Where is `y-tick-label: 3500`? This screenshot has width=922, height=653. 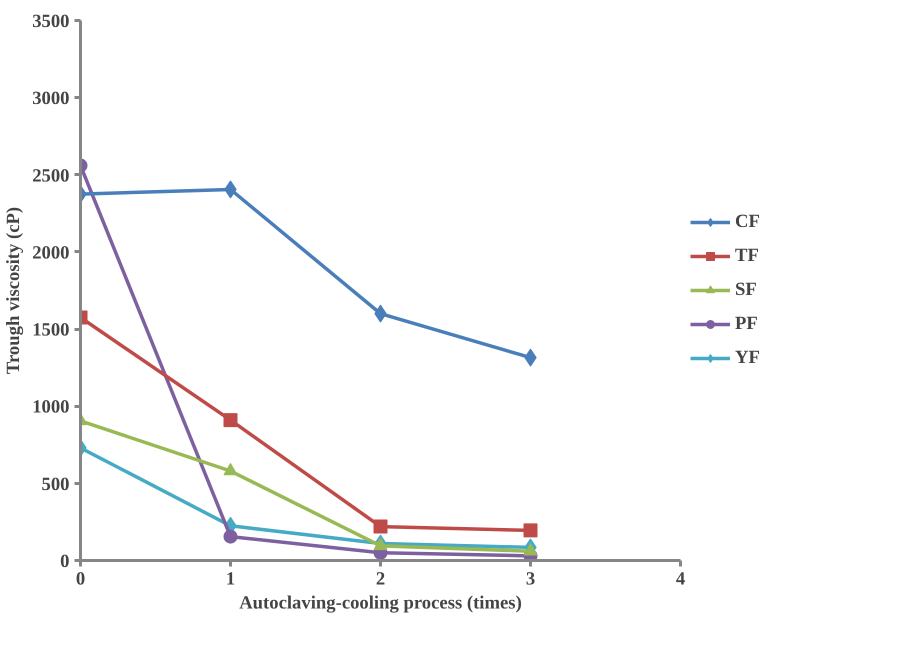
y-tick-label: 3500 is located at coordinates (51, 21).